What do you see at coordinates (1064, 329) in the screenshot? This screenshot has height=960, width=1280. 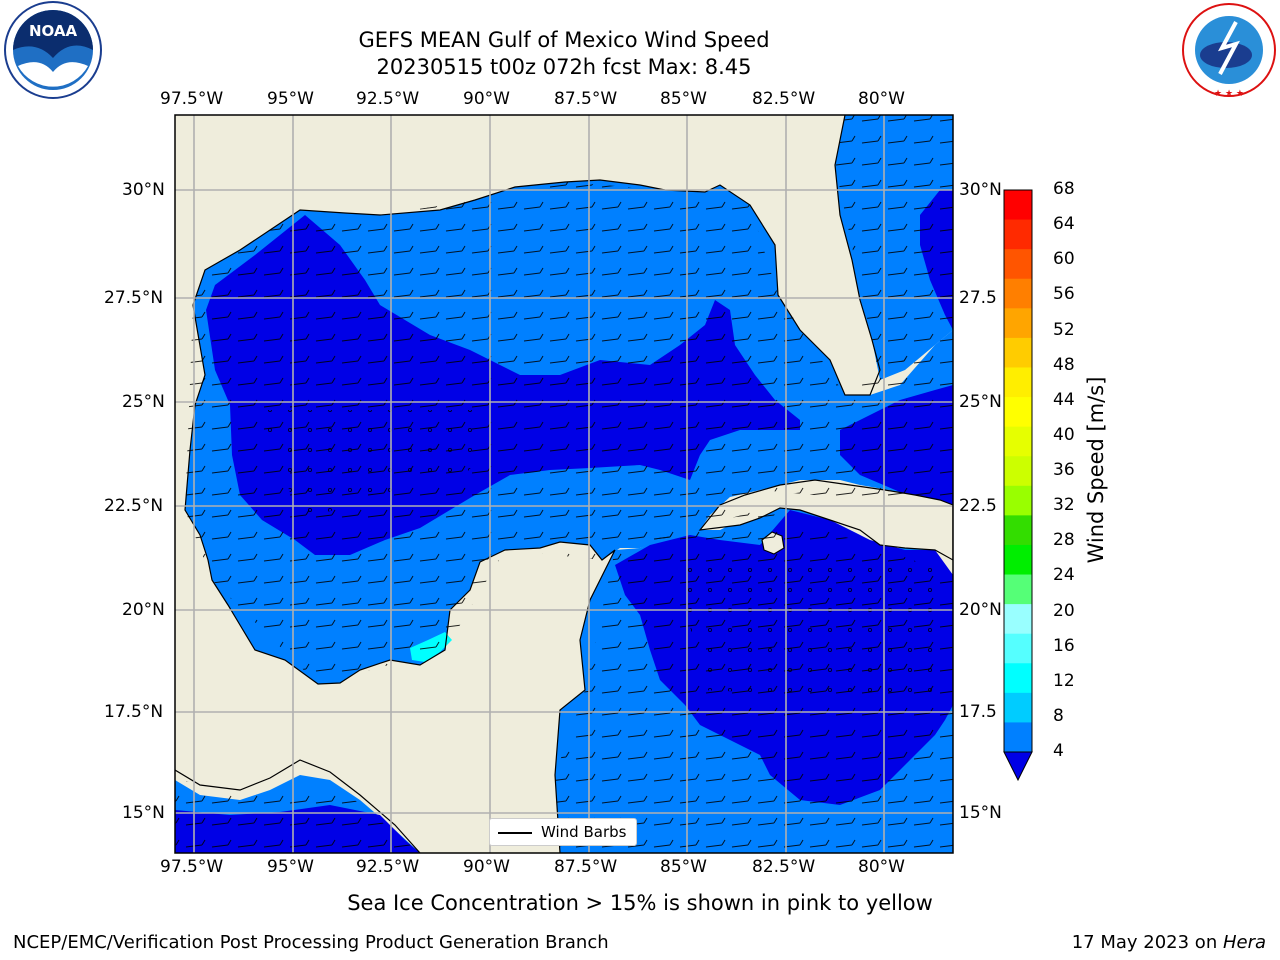 I see `colorbar-tick: 52` at bounding box center [1064, 329].